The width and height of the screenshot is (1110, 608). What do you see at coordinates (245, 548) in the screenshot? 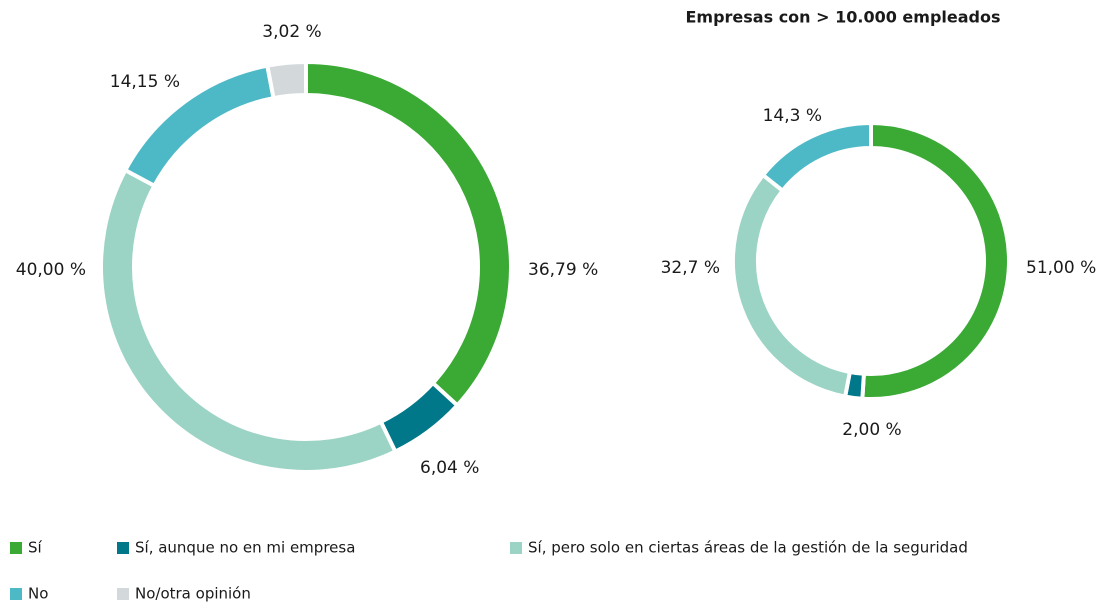
I see `legend-label: Sí, aunque no en mi empresa` at bounding box center [245, 548].